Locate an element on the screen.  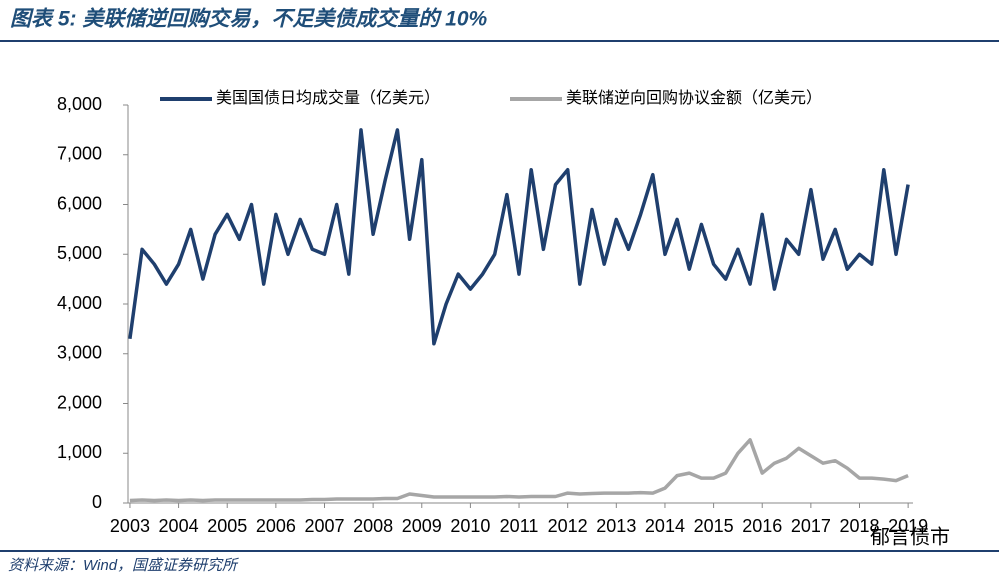
x-tick-label: 2009 is located at coordinates (422, 526).